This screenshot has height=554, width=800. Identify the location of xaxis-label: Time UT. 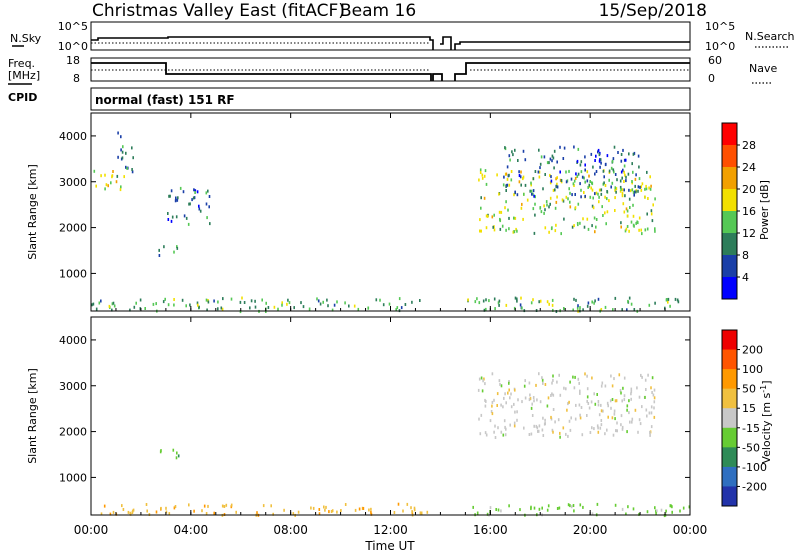
(389, 546).